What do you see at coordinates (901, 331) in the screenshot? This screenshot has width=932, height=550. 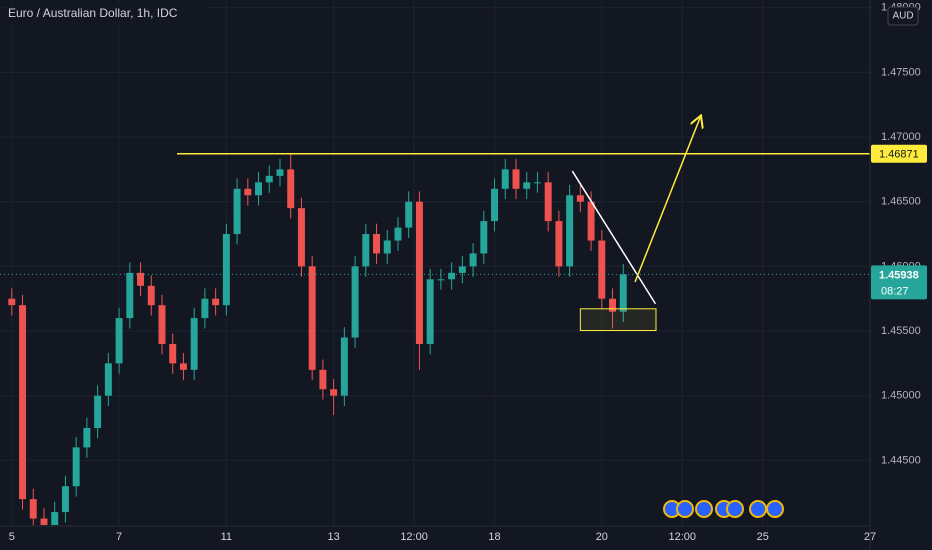 I see `y-tick-label: 1.45500` at bounding box center [901, 331].